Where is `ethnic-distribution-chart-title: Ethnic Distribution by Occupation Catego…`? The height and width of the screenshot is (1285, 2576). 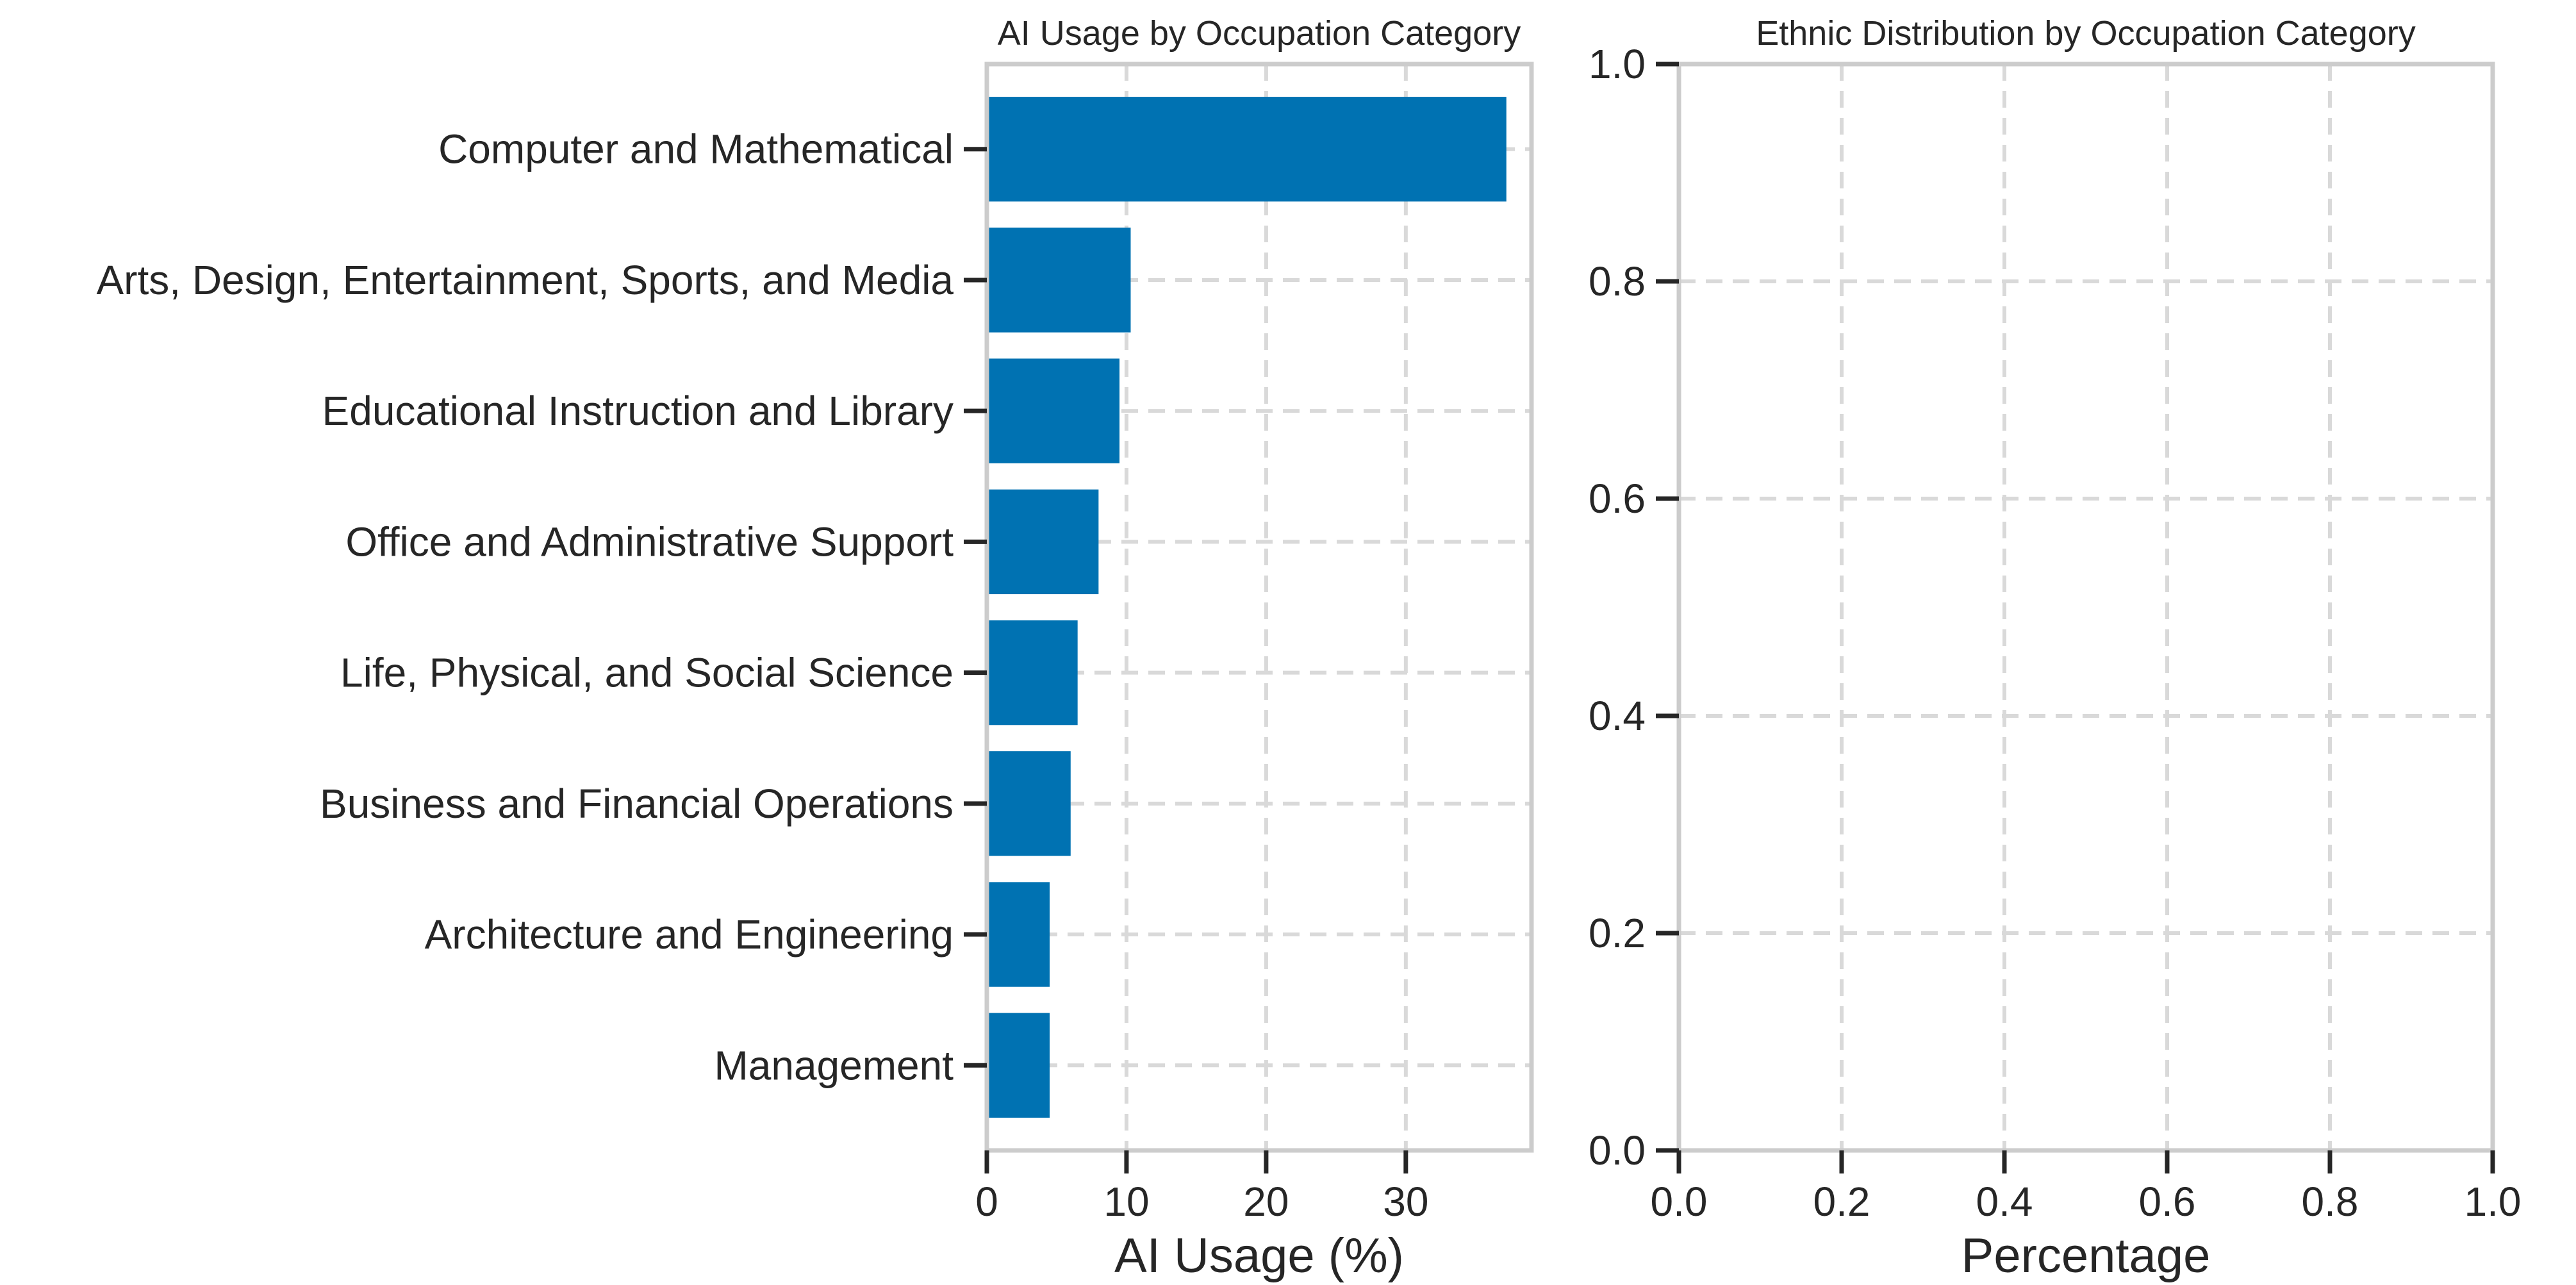 ethnic-distribution-chart-title: Ethnic Distribution by Occupation Catego… is located at coordinates (2086, 33).